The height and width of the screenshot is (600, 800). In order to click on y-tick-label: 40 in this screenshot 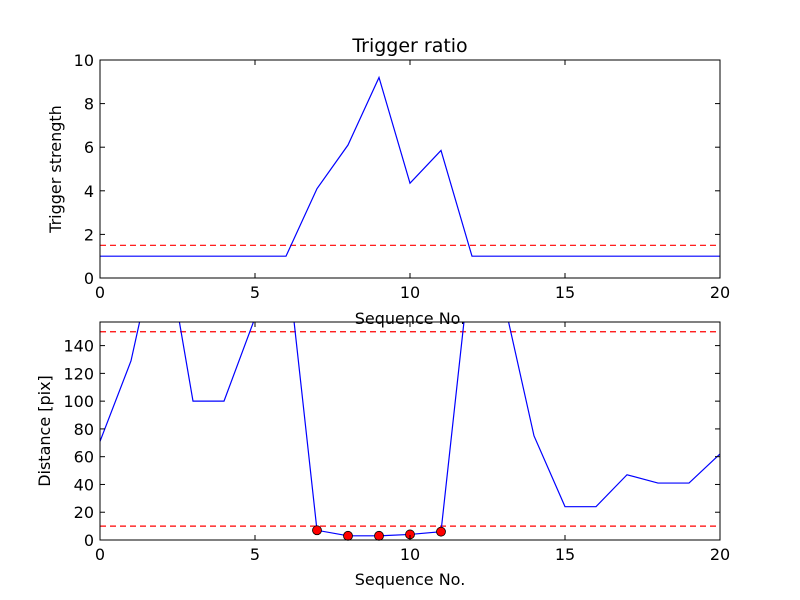, I will do `click(84, 484)`.